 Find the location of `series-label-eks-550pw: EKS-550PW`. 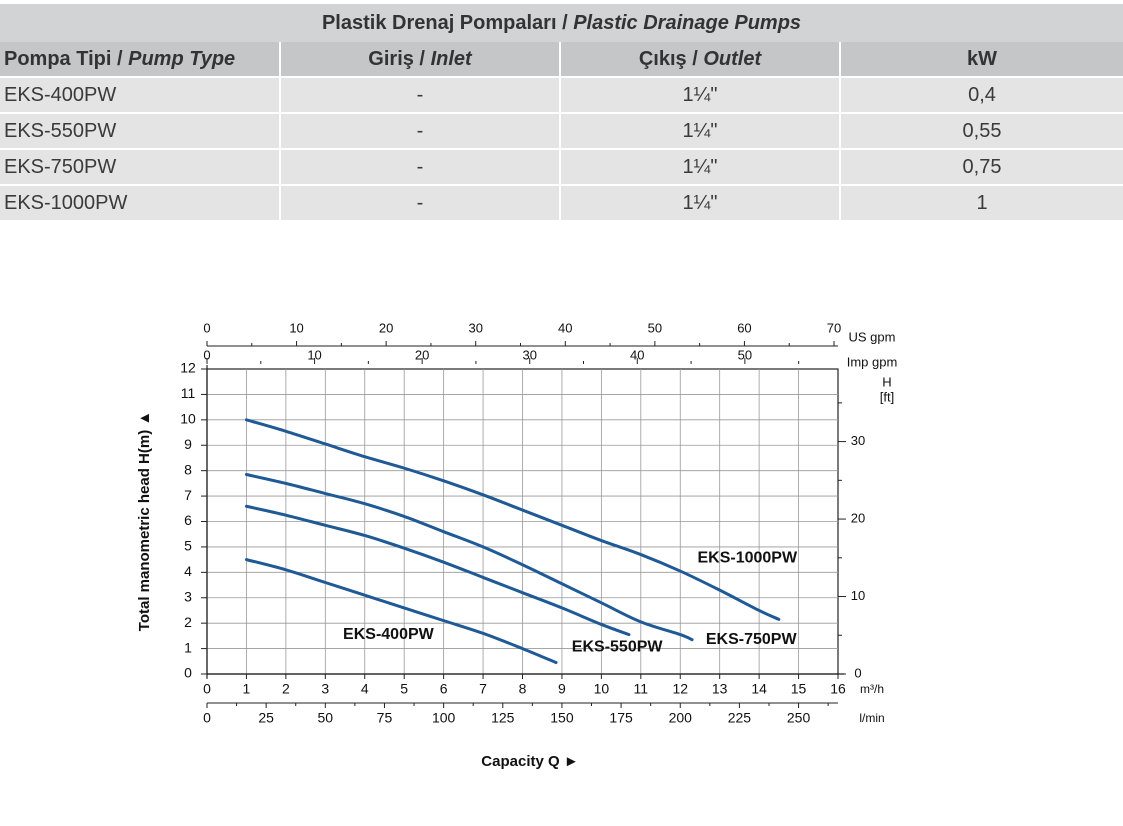

series-label-eks-550pw: EKS-550PW is located at coordinates (618, 647).